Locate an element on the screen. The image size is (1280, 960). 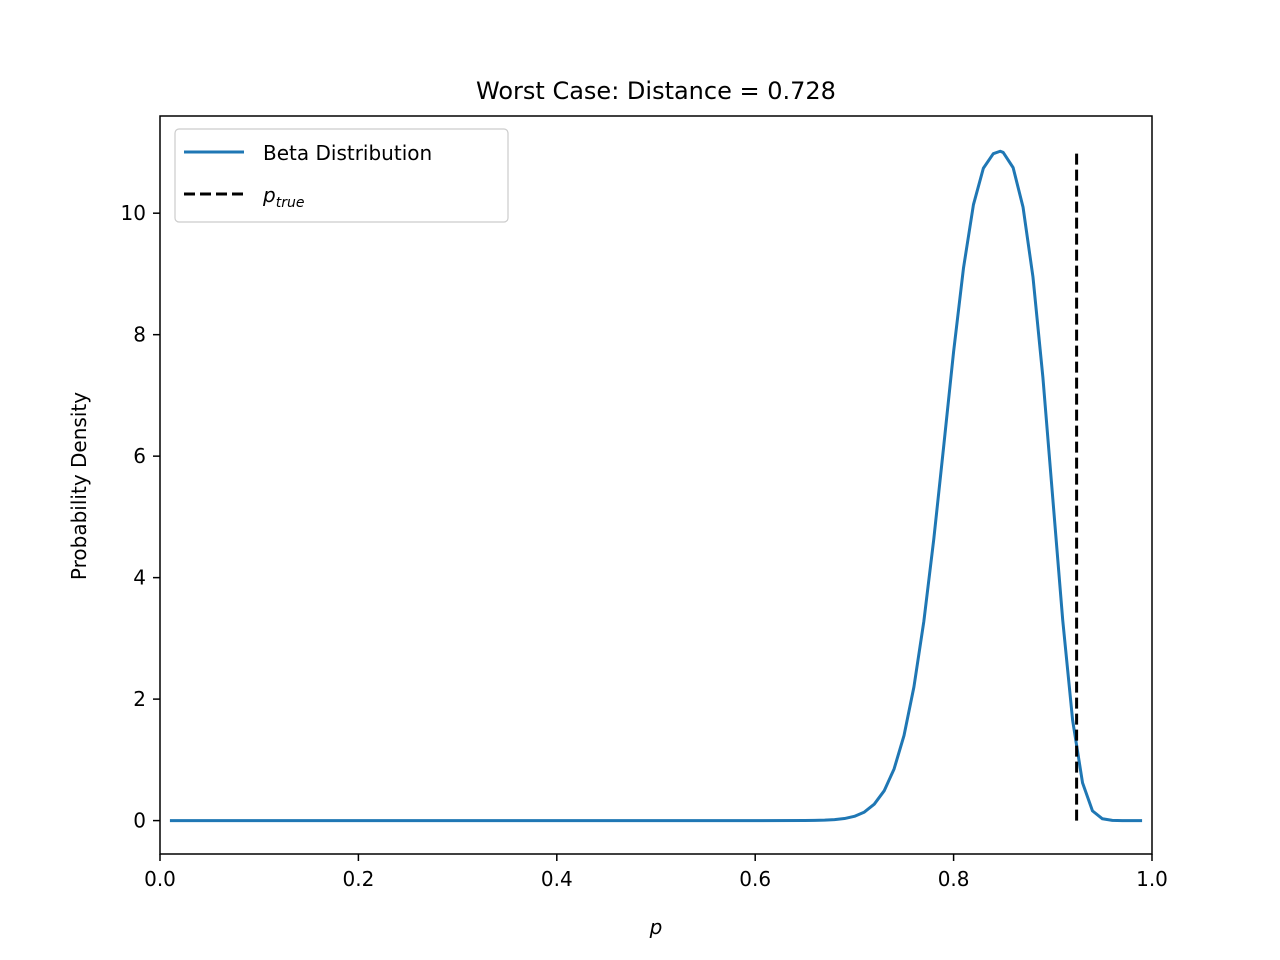
y-tick-label: 10 is located at coordinates (133, 213).